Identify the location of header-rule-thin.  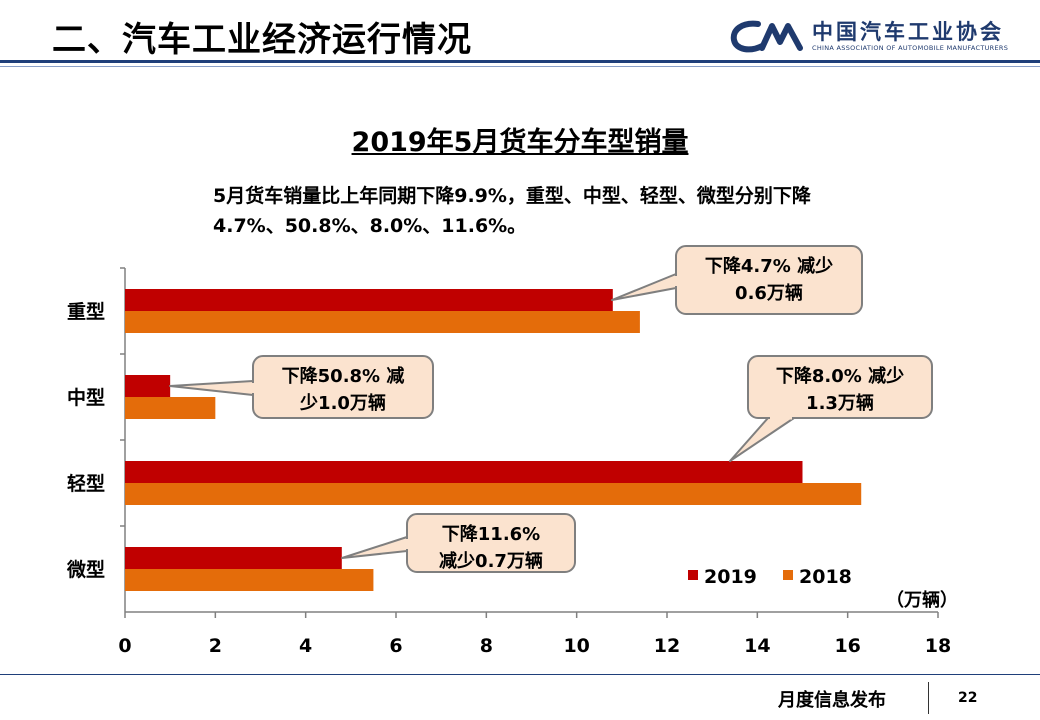
(520, 66).